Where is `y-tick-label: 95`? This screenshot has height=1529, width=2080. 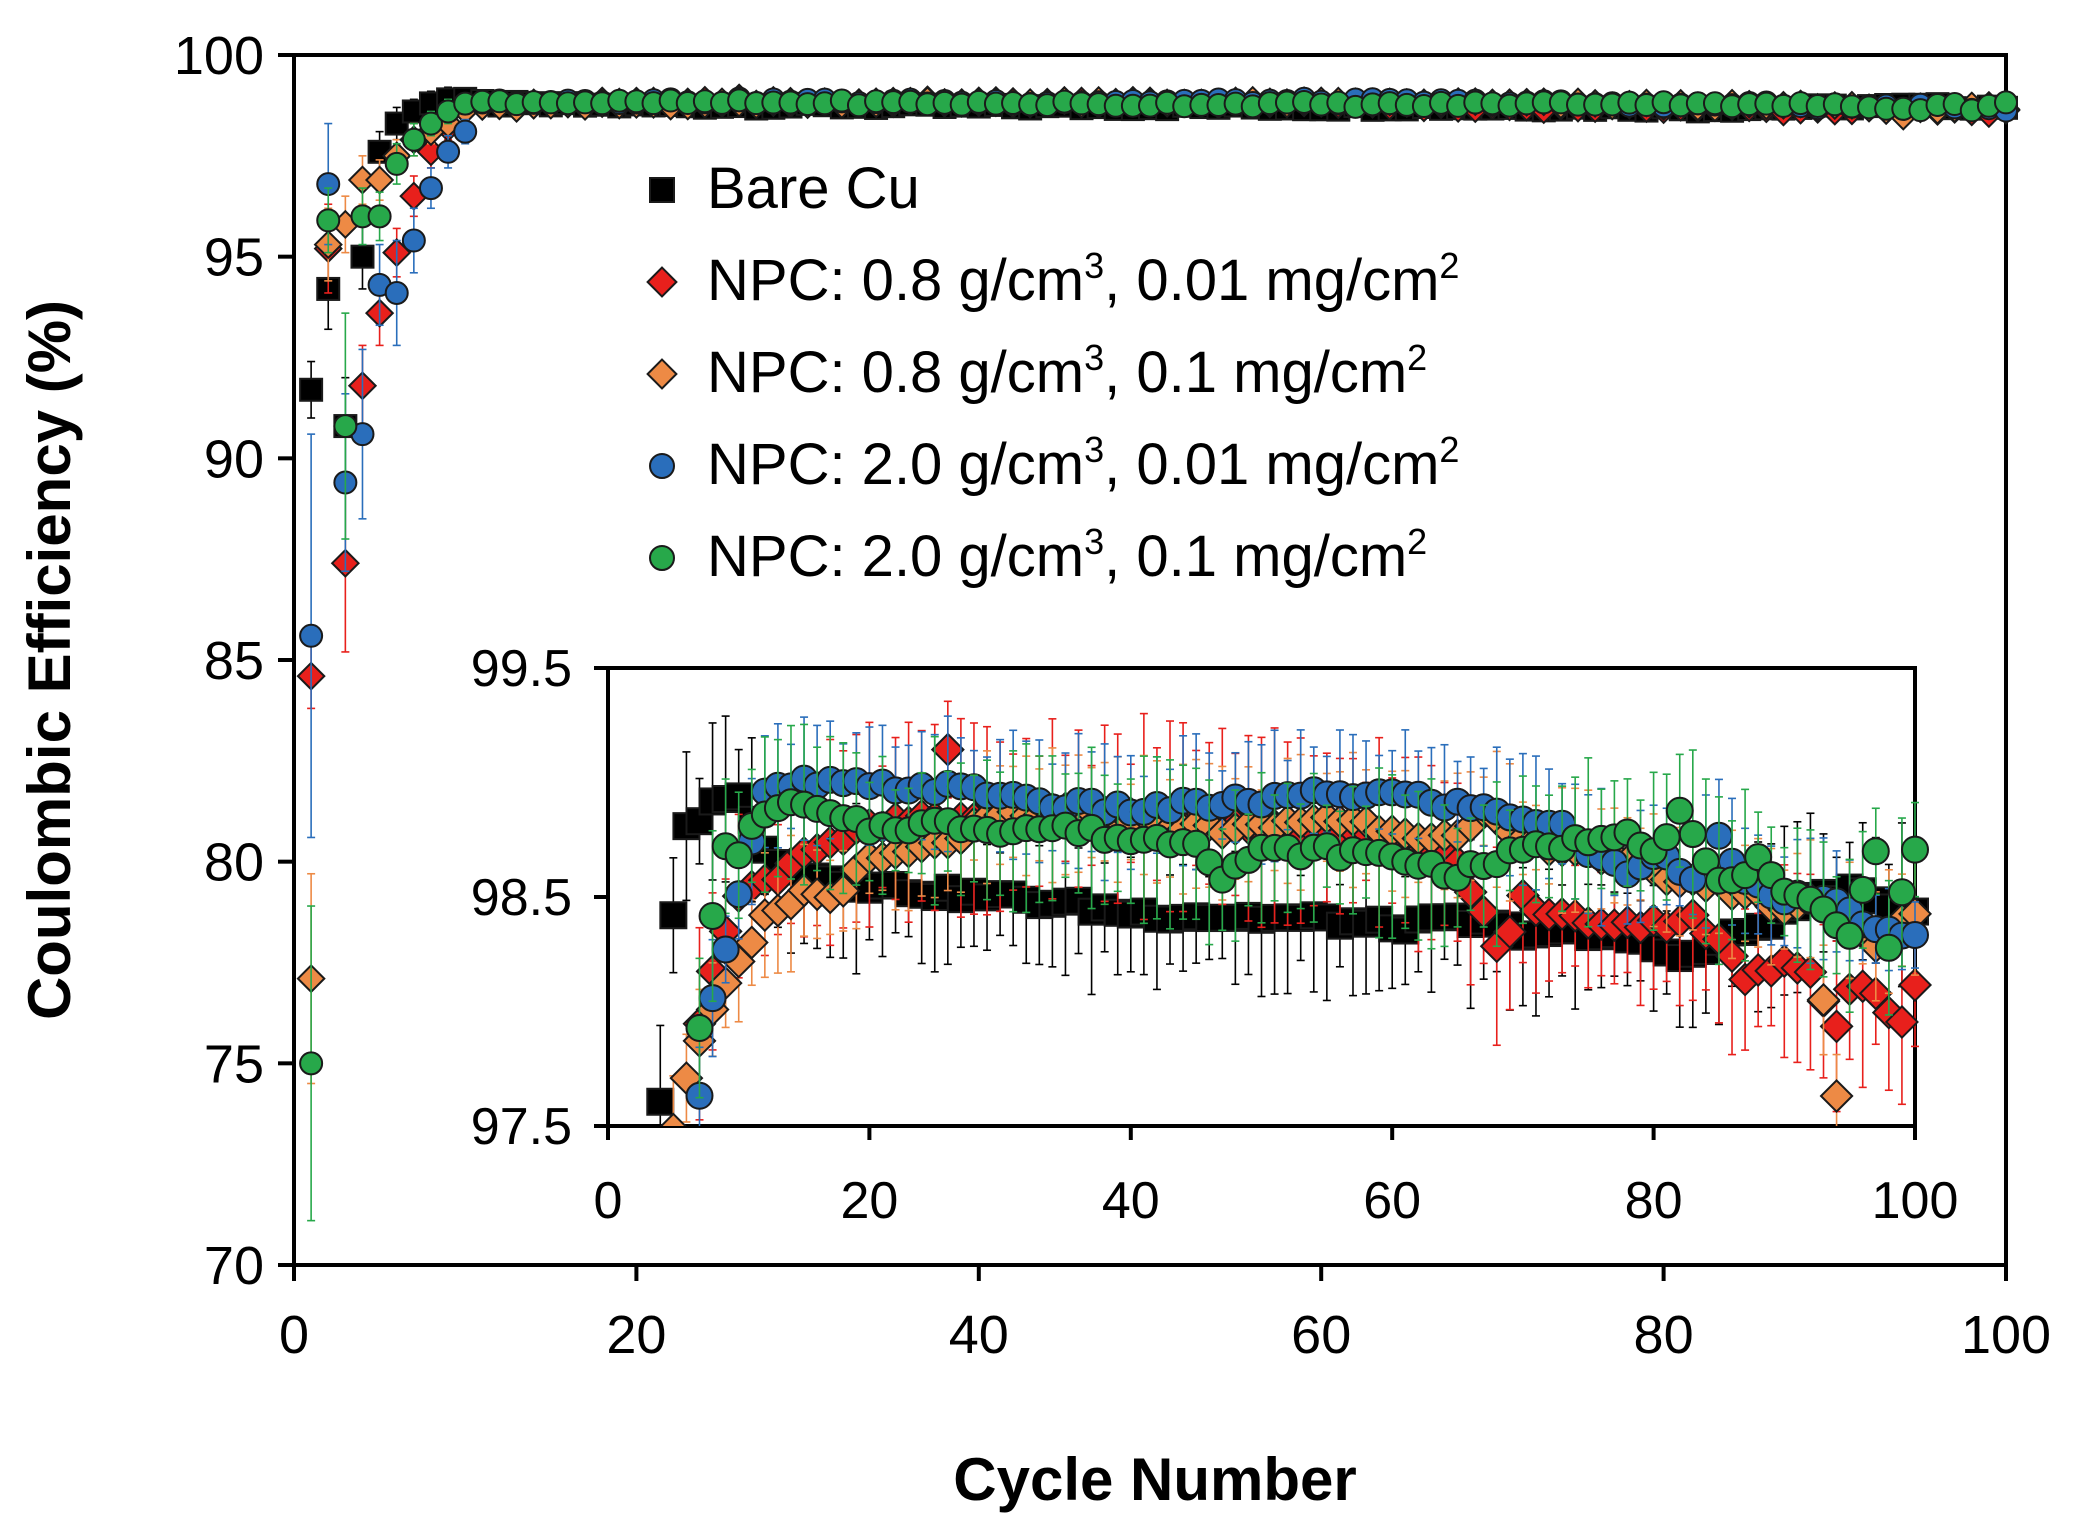
y-tick-label: 95 is located at coordinates (234, 258).